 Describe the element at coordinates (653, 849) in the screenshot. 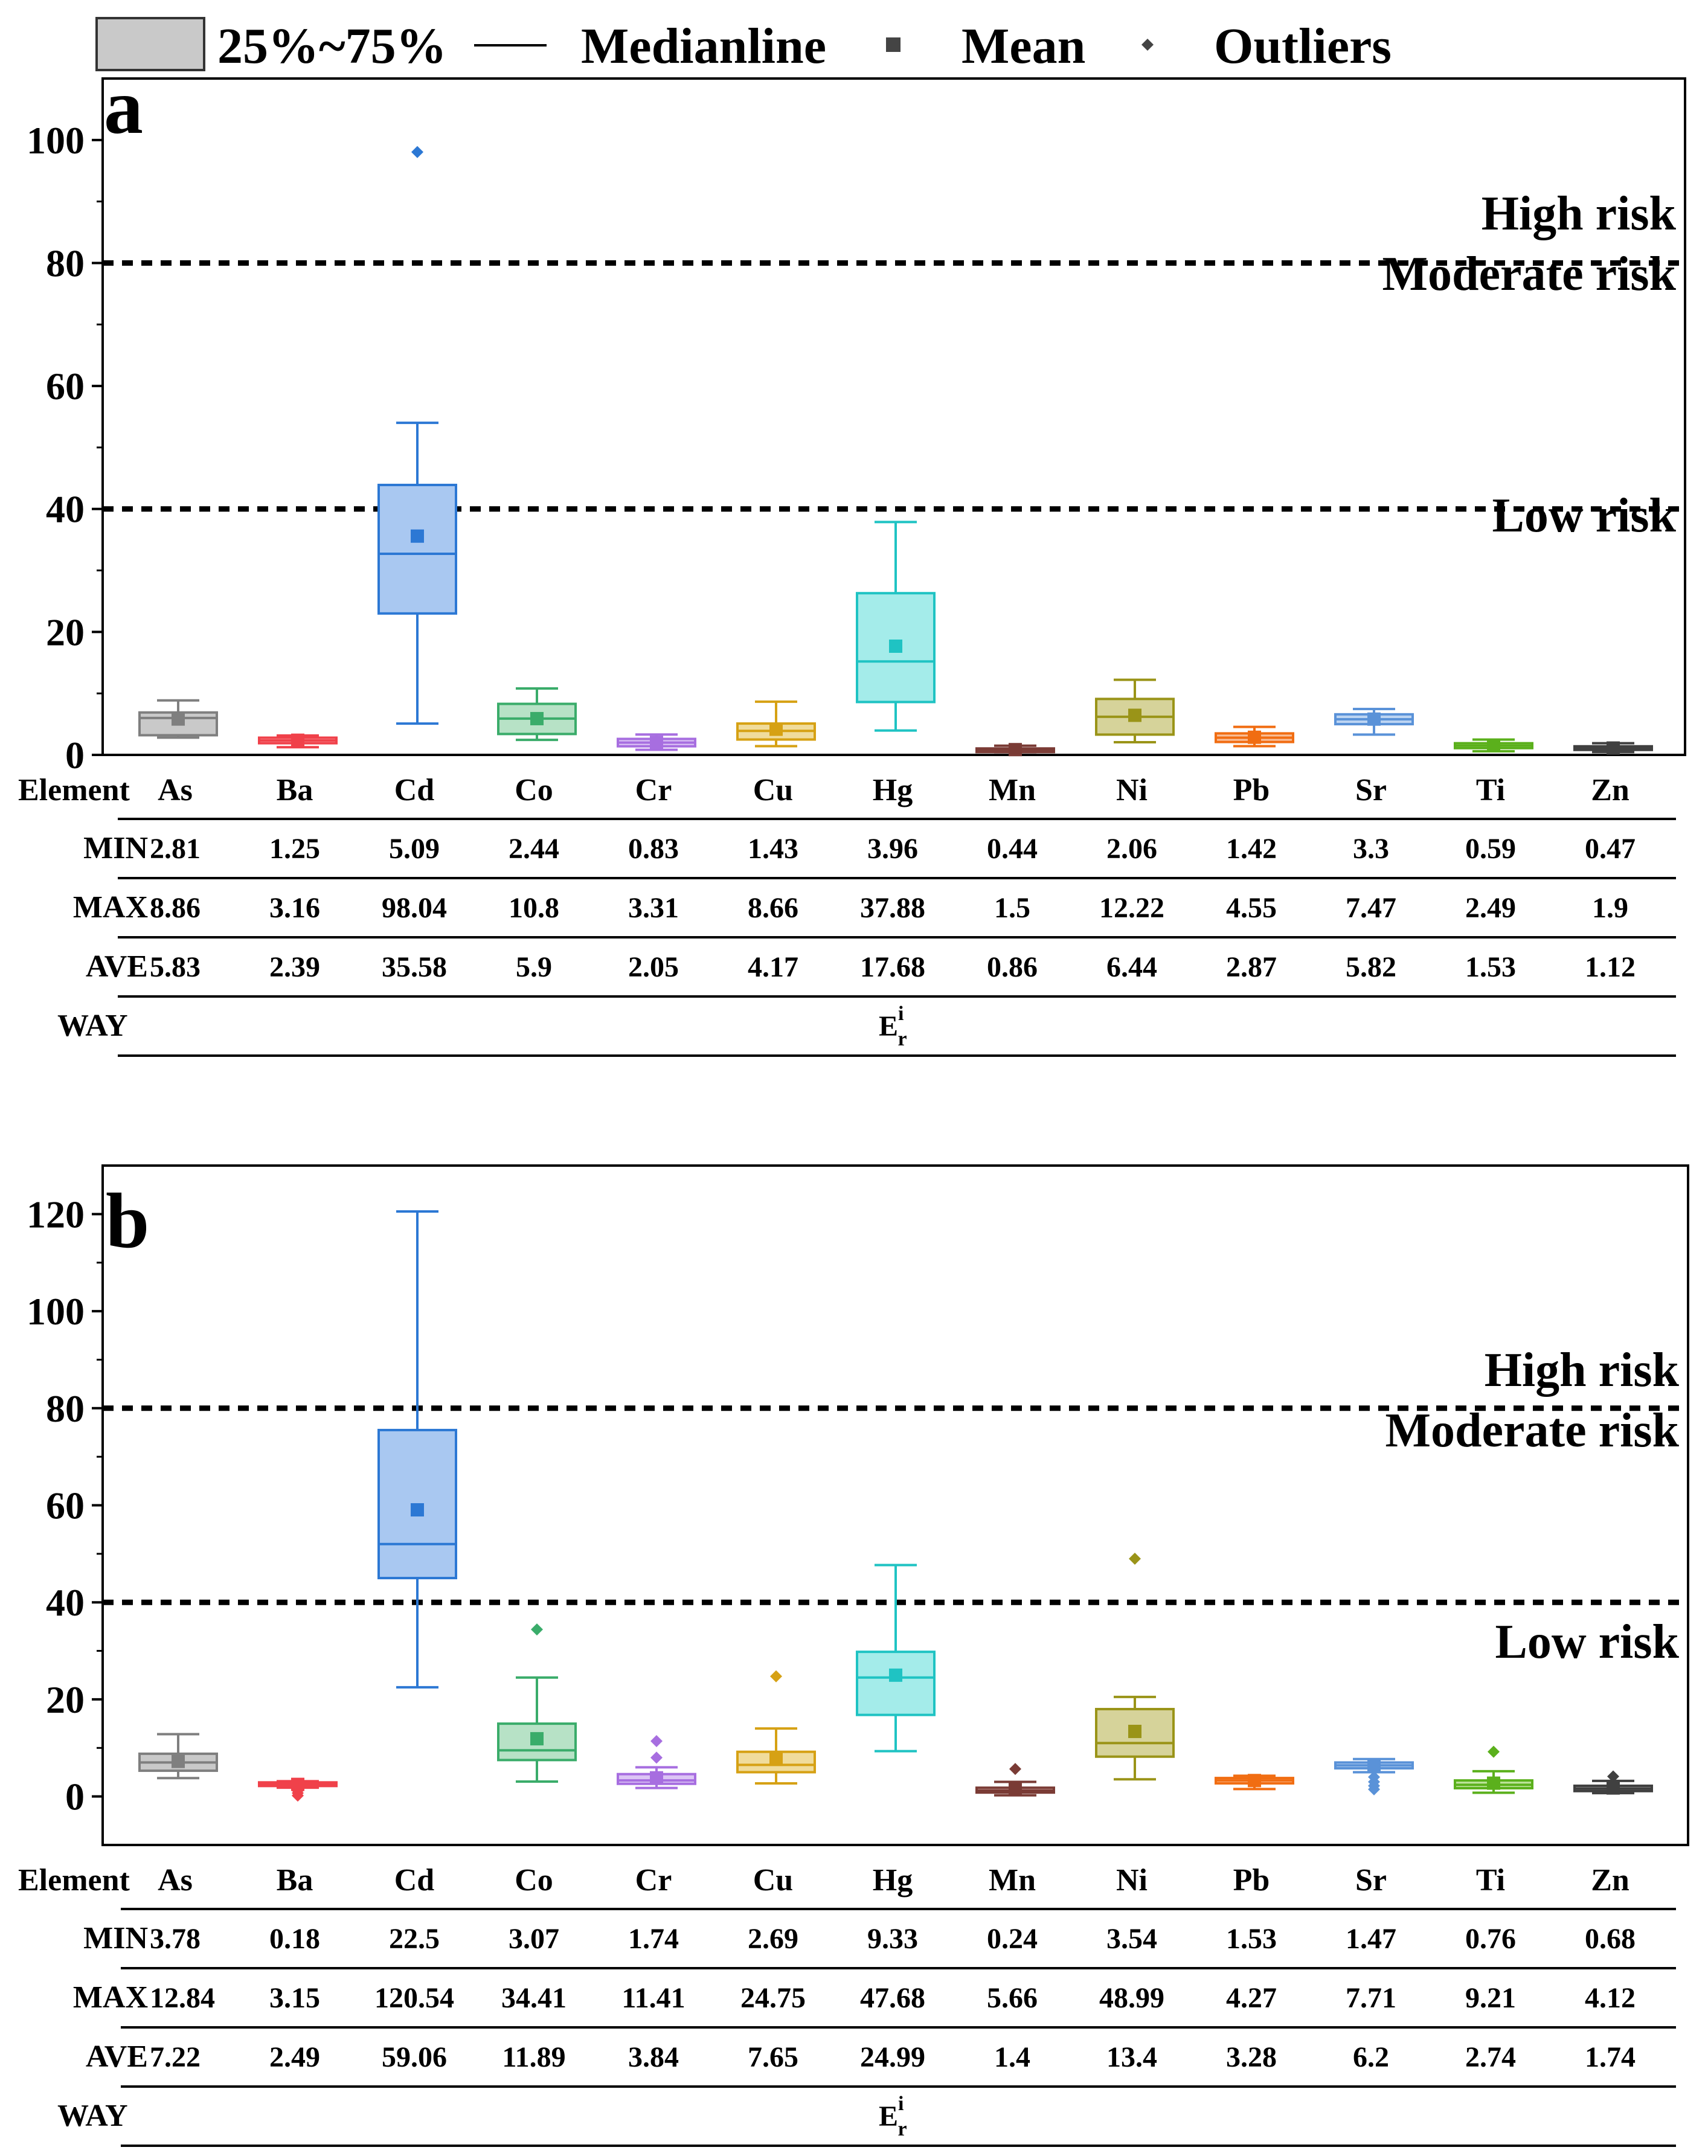

I see `table-cell-min: 0.83` at that location.